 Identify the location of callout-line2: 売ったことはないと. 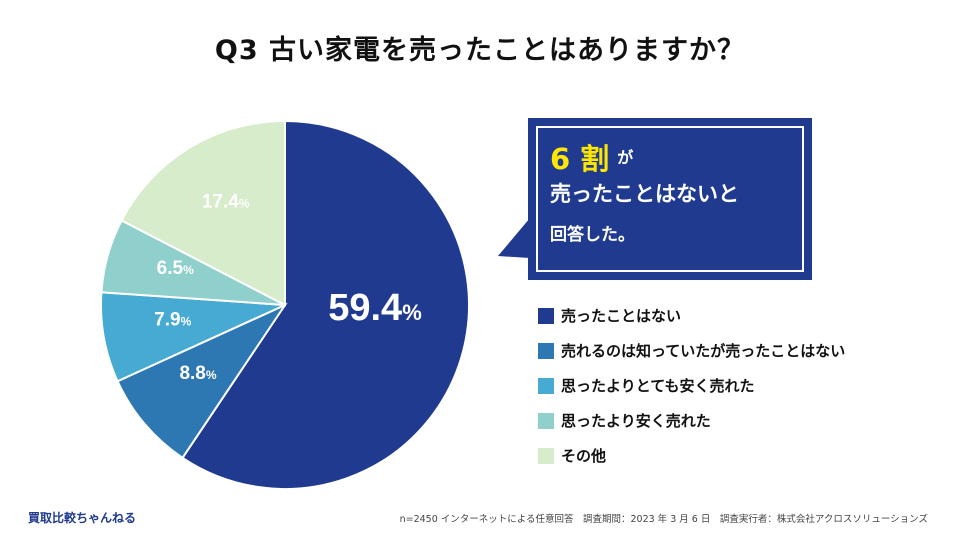
(644, 194).